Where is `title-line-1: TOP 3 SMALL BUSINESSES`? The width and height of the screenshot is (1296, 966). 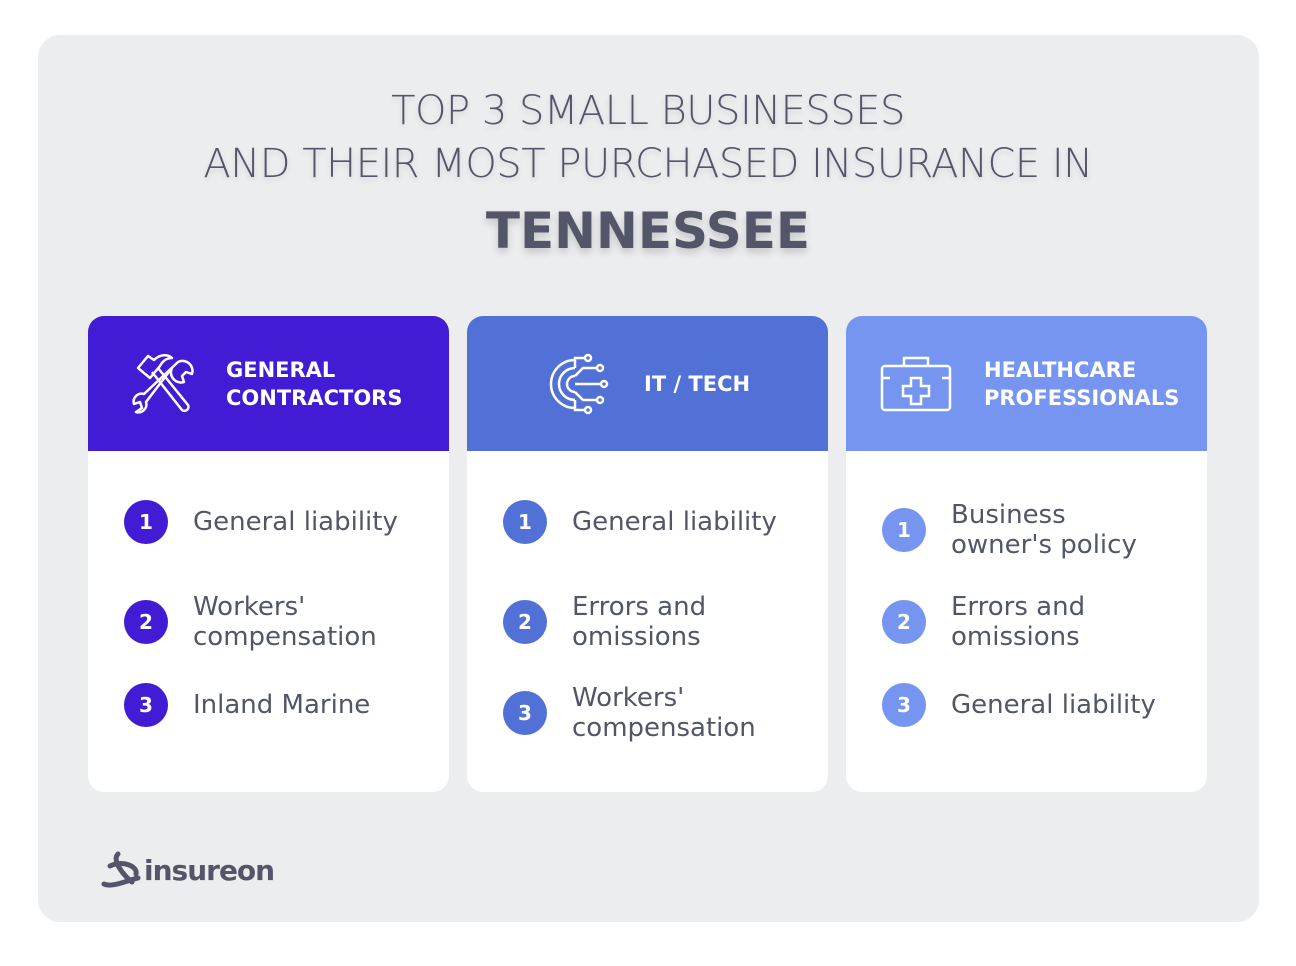 title-line-1: TOP 3 SMALL BUSINESSES is located at coordinates (648, 111).